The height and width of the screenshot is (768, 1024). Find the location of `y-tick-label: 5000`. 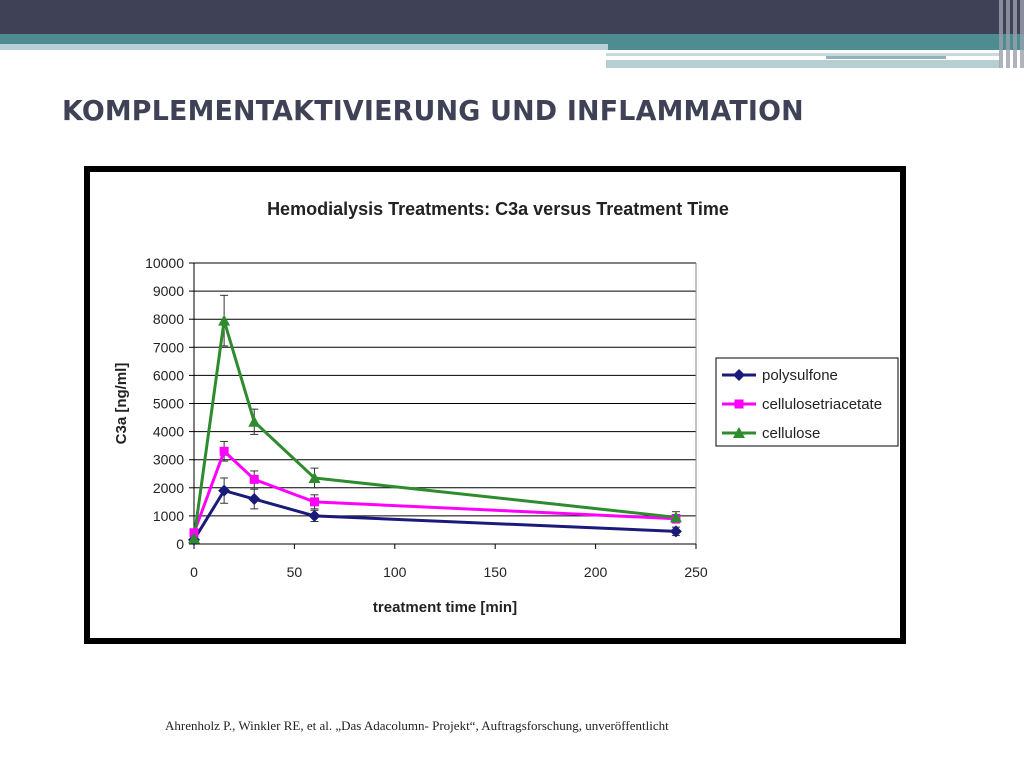

y-tick-label: 5000 is located at coordinates (168, 404).